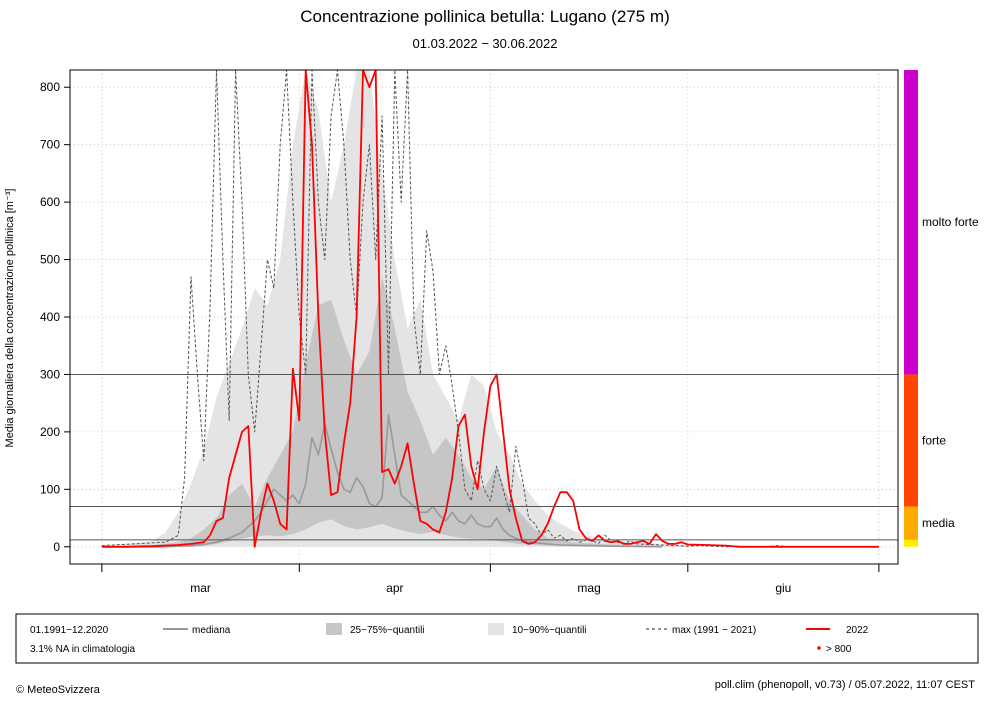 The width and height of the screenshot is (994, 703). I want to click on y-tick-label: 100, so click(50, 489).